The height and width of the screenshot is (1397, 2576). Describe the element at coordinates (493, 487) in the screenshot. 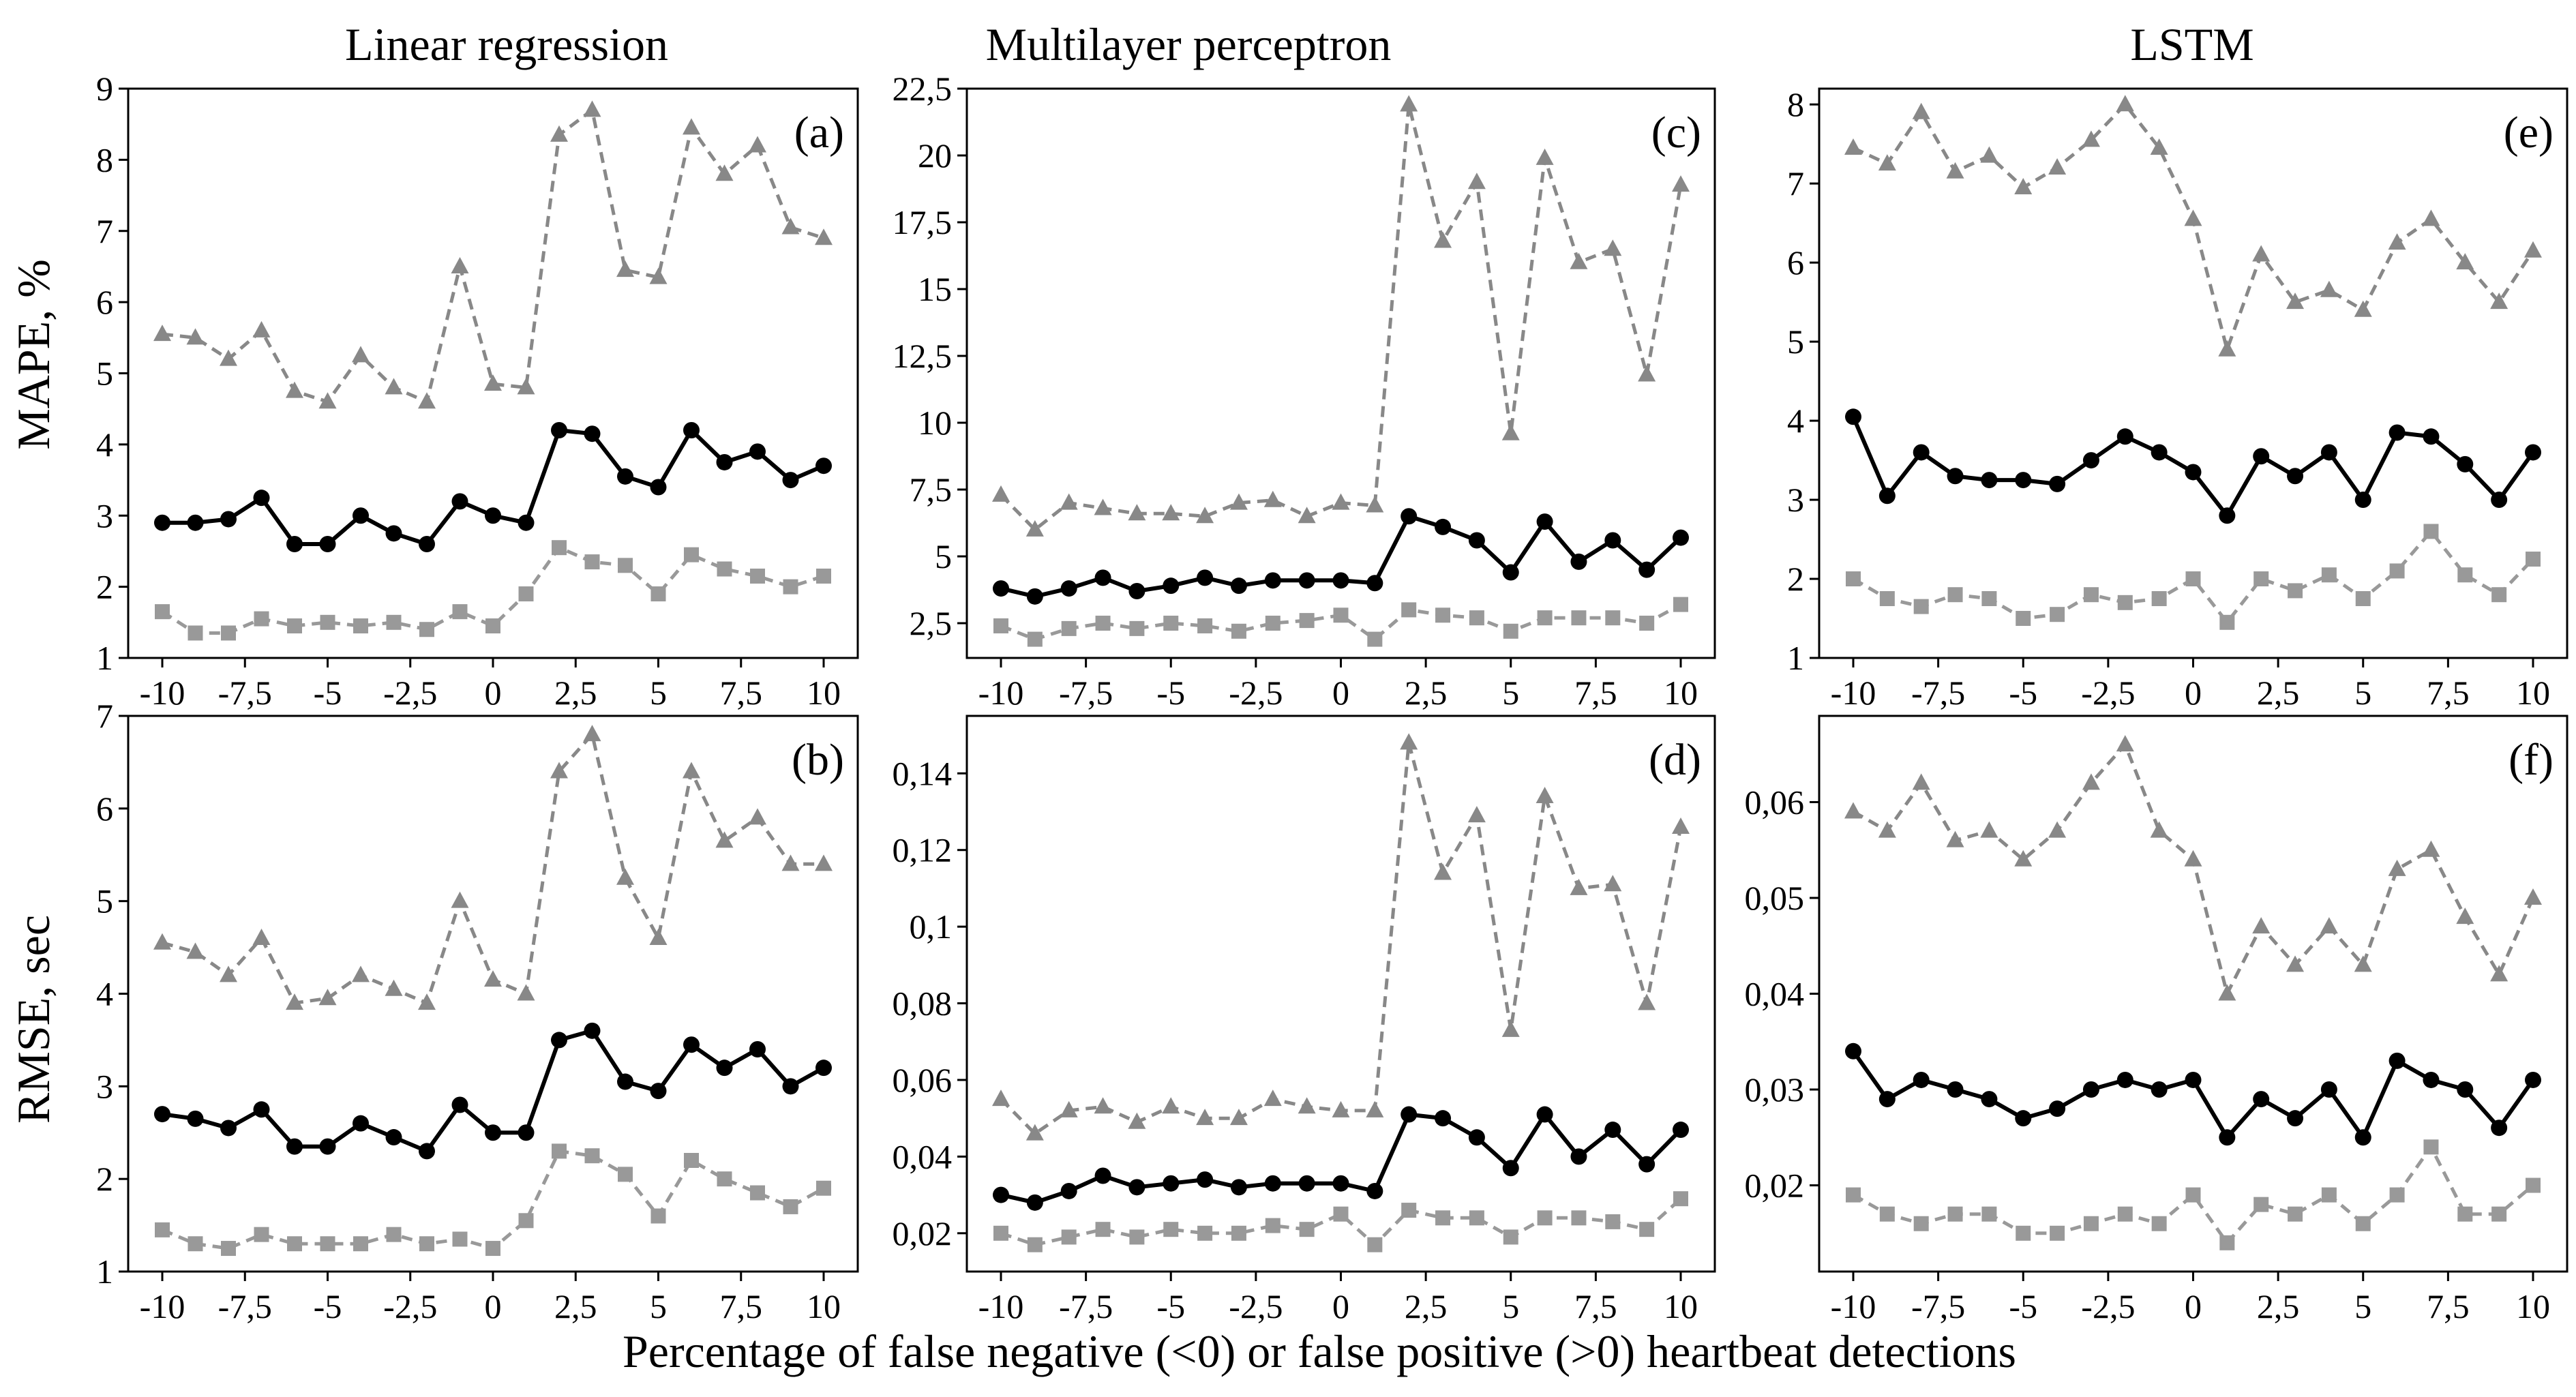

I see `series-mean` at that location.